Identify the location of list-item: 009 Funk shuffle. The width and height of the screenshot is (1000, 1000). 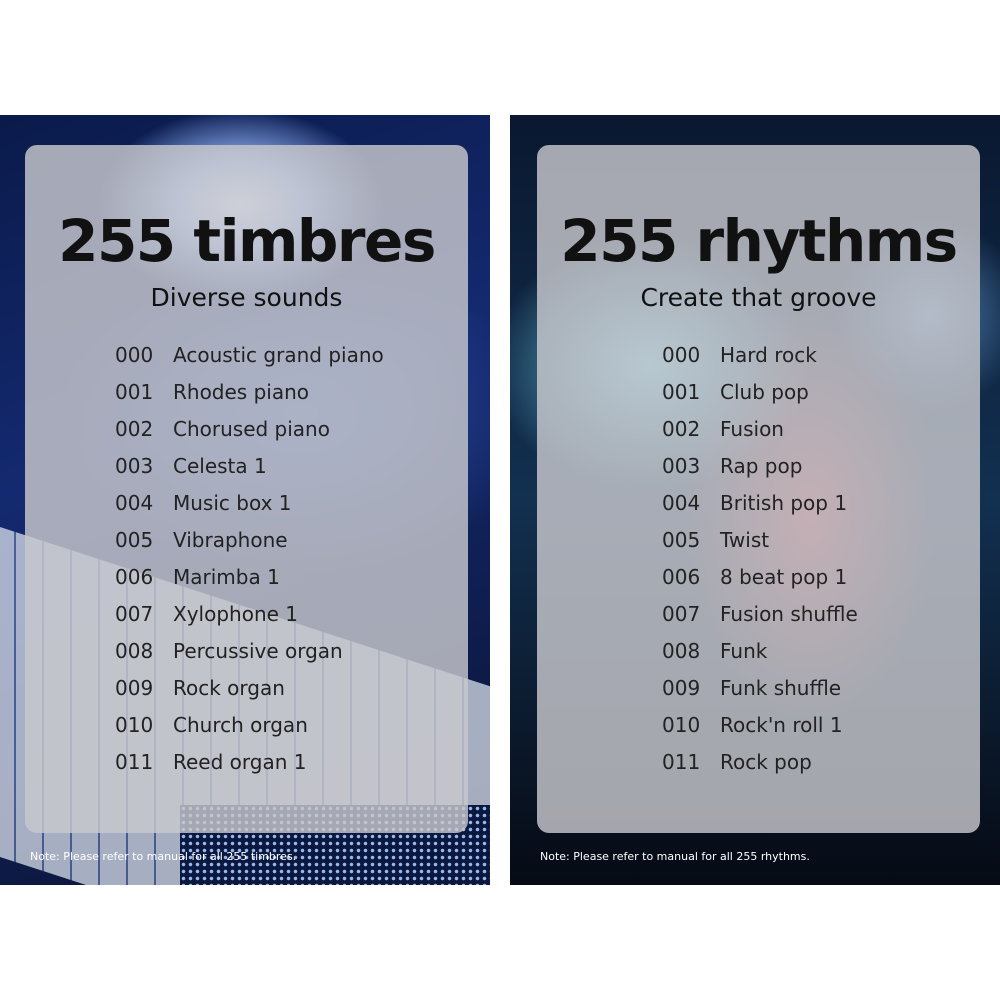
(760, 694).